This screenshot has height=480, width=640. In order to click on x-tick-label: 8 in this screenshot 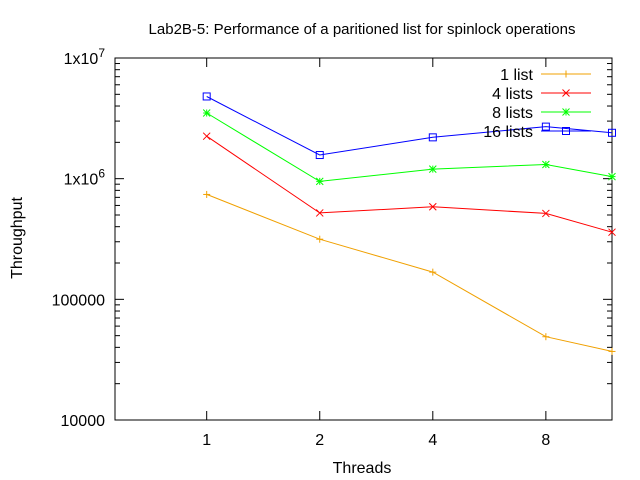, I will do `click(545, 440)`.